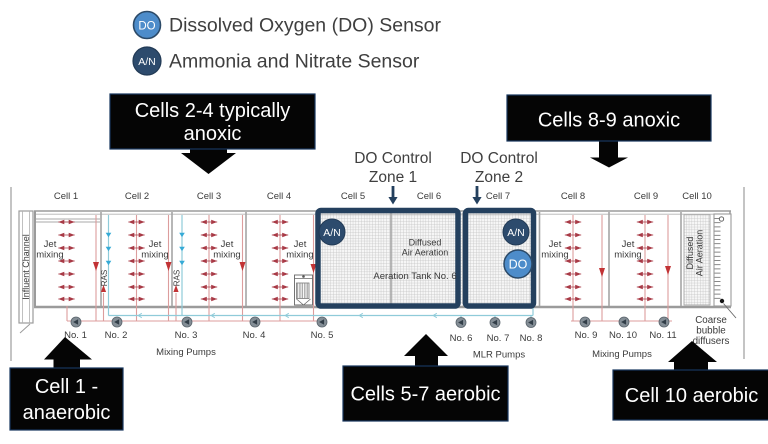  I want to click on svg-text: No. 4, so click(254, 335).